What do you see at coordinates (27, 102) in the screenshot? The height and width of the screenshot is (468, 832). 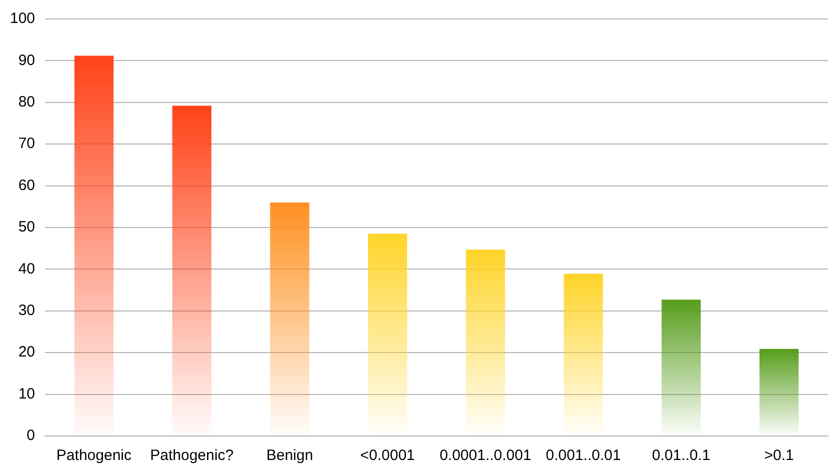 I see `y-tick-label: 80` at bounding box center [27, 102].